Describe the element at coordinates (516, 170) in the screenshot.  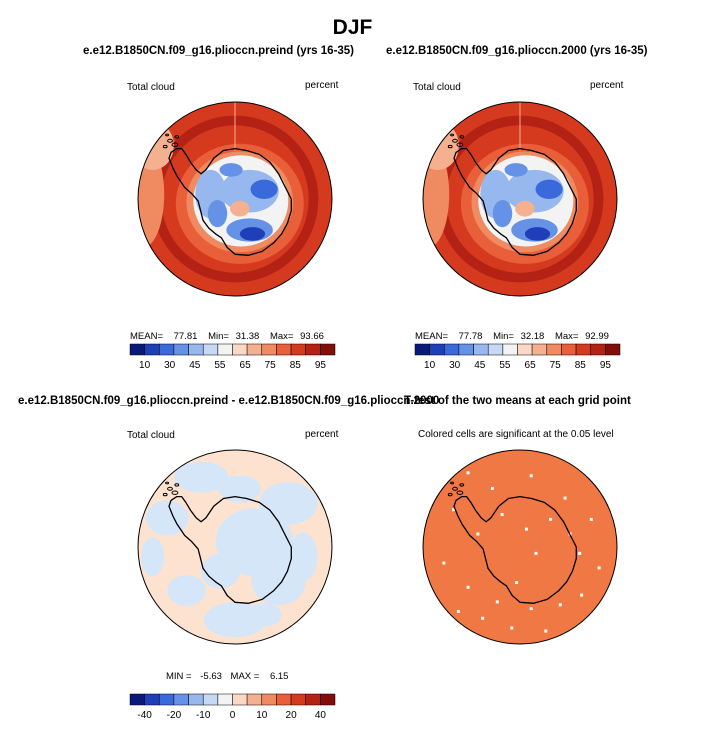
I see `field-minimum-north` at that location.